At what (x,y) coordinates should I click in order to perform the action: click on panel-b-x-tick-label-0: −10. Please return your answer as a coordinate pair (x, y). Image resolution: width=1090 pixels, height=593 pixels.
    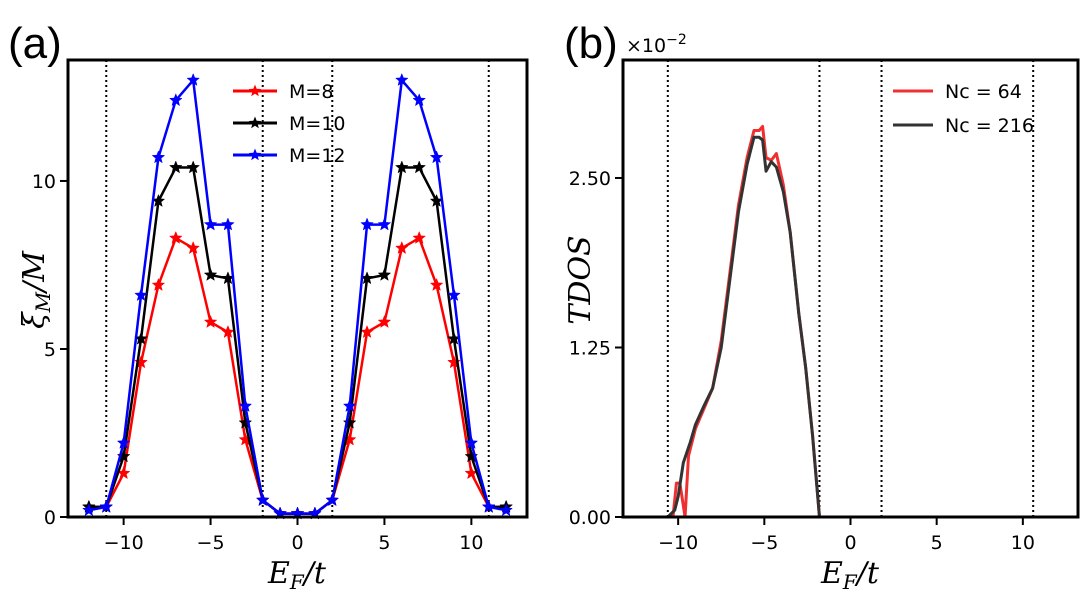
    Looking at the image, I should click on (678, 543).